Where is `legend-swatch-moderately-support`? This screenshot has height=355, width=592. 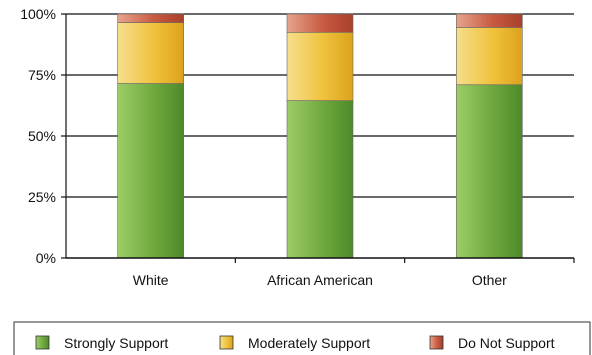
legend-swatch-moderately-support is located at coordinates (226, 342).